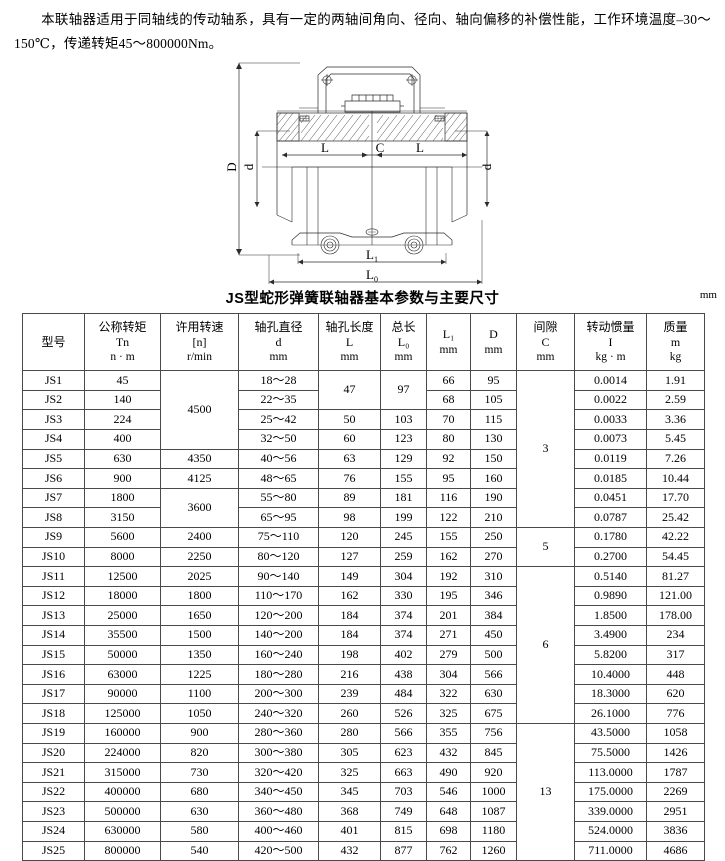  Describe the element at coordinates (448, 753) in the screenshot. I see `cell-L1: 432` at that location.